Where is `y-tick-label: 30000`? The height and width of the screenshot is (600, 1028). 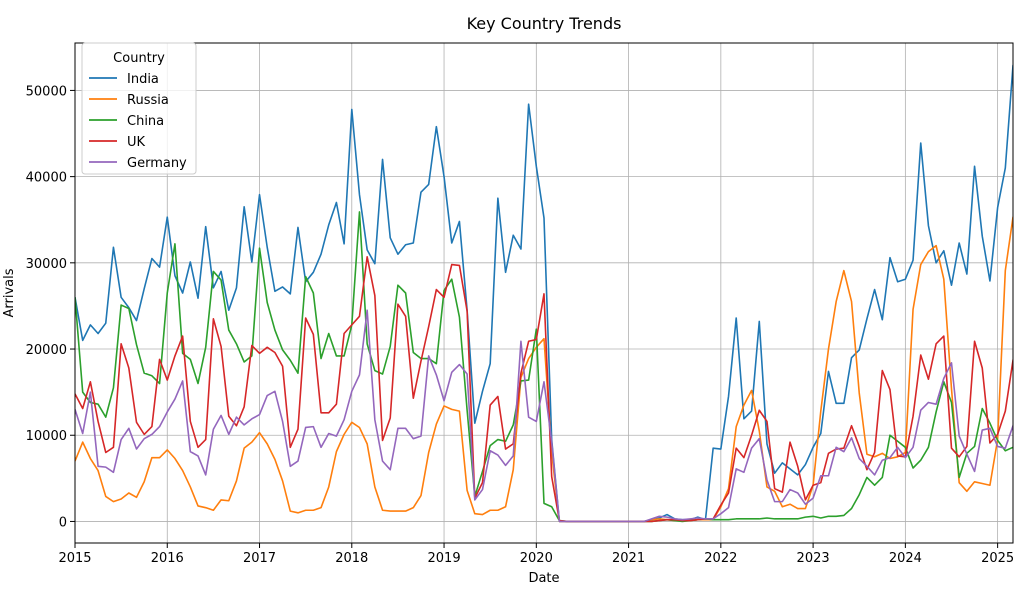 y-tick-label: 30000 is located at coordinates (46, 264).